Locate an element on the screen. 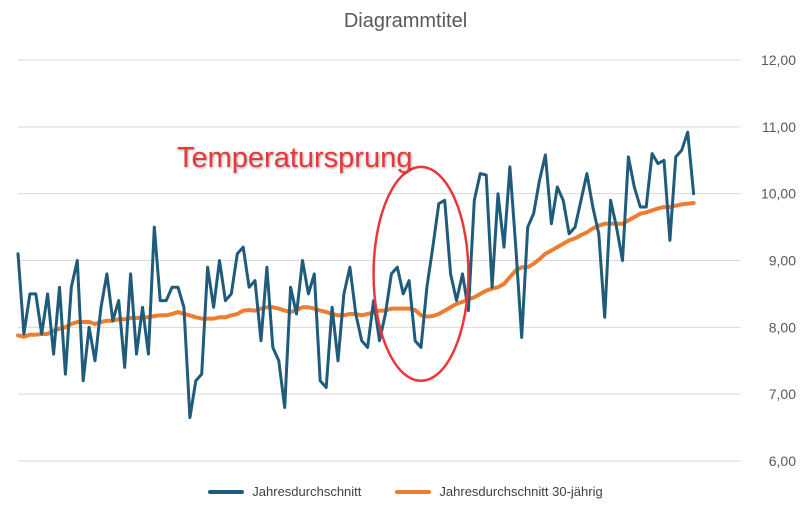 Image resolution: width=811 pixels, height=511 pixels. y-tick-label: 12,00 is located at coordinates (778, 60).